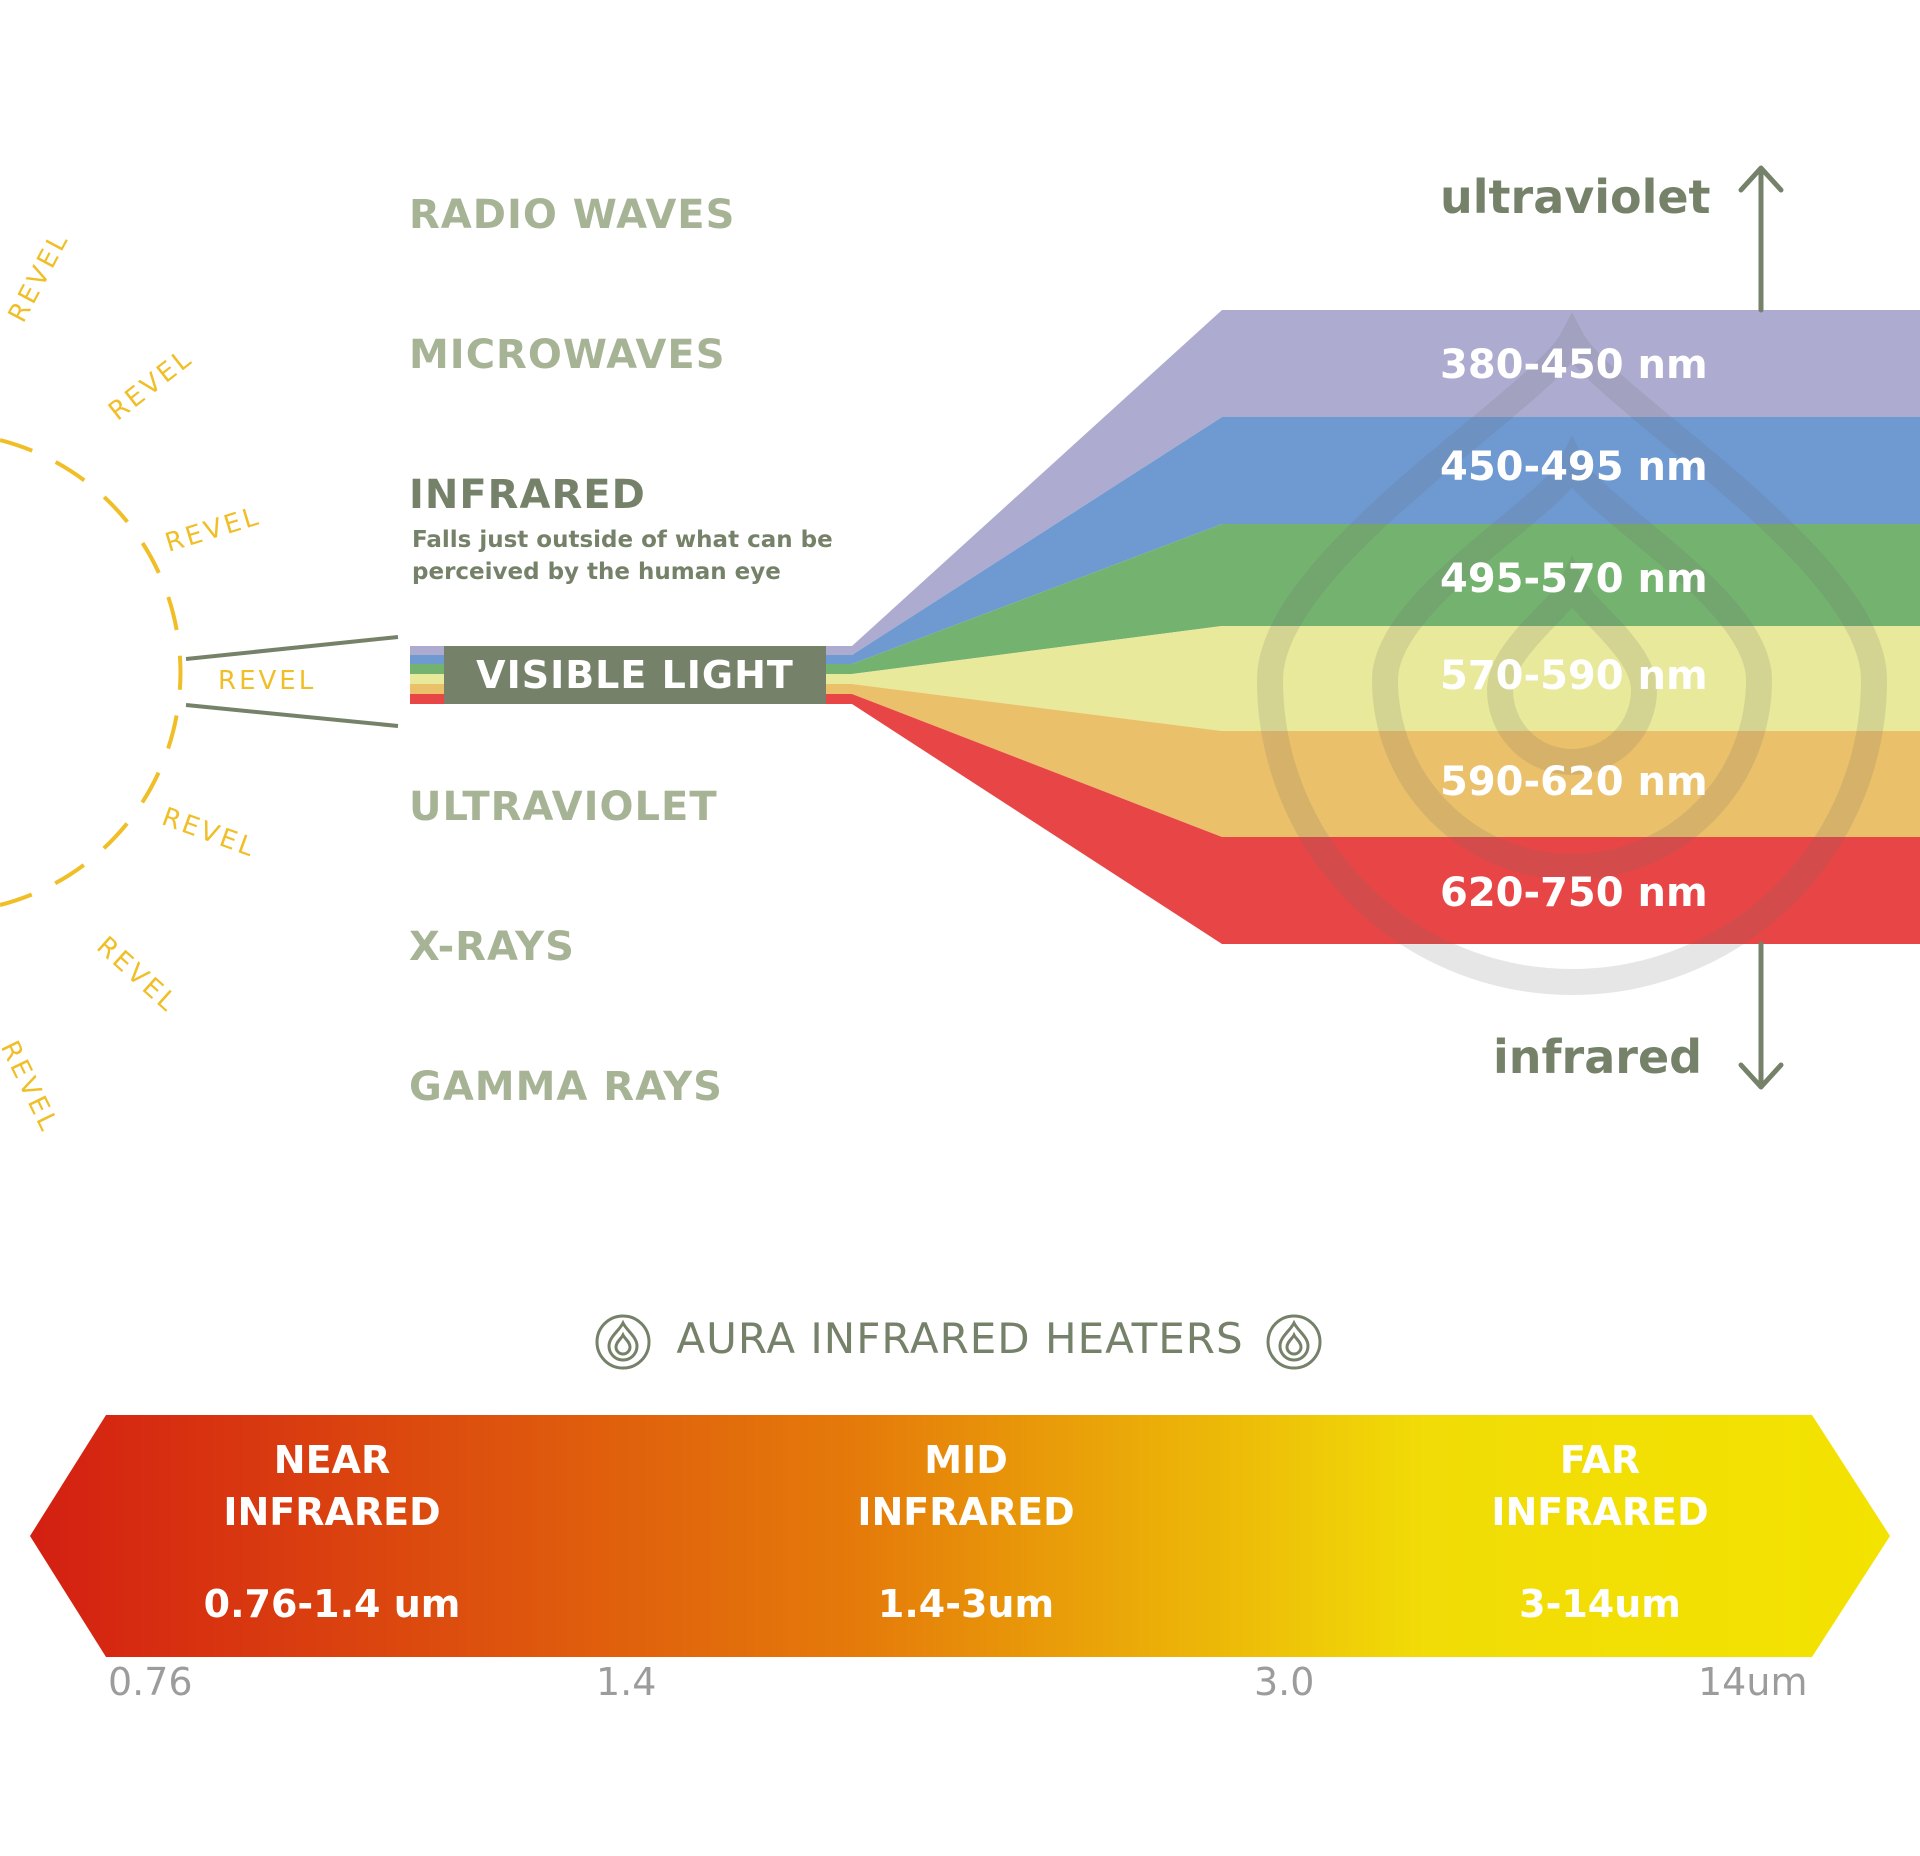 The width and height of the screenshot is (1920, 1856). What do you see at coordinates (1574, 782) in the screenshot?
I see `range-orange: 590-620 nm` at bounding box center [1574, 782].